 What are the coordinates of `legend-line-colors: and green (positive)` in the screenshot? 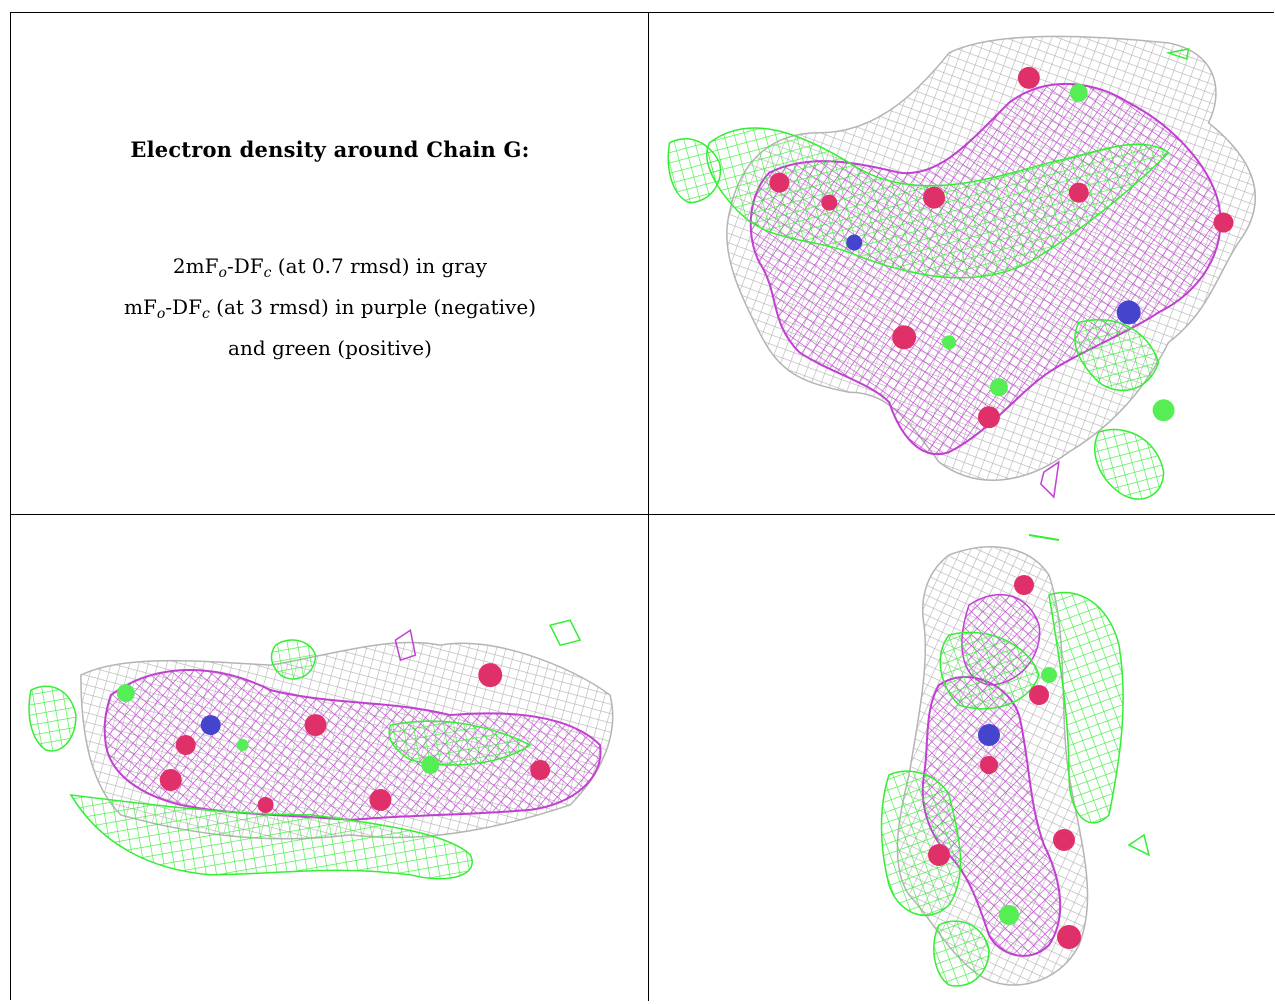 It's located at (330, 348).